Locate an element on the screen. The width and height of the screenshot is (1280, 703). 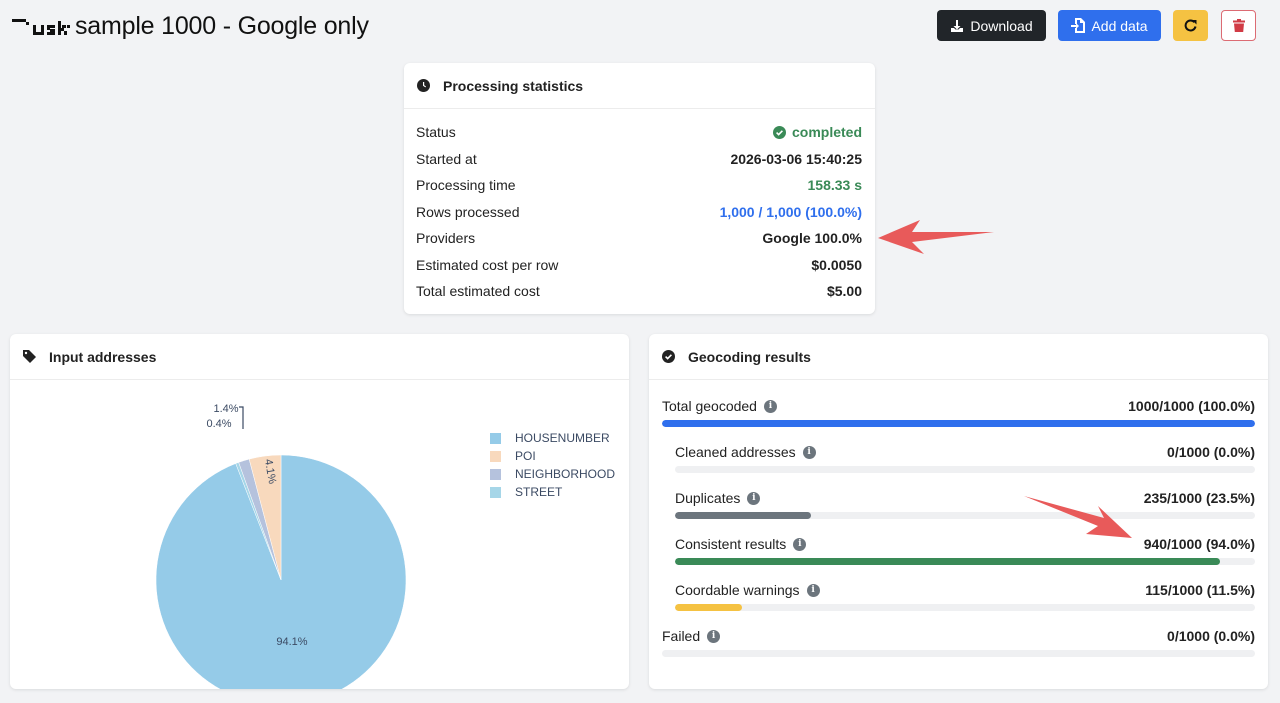
geo-row-label: Cleaned addresses i is located at coordinates (745, 452).